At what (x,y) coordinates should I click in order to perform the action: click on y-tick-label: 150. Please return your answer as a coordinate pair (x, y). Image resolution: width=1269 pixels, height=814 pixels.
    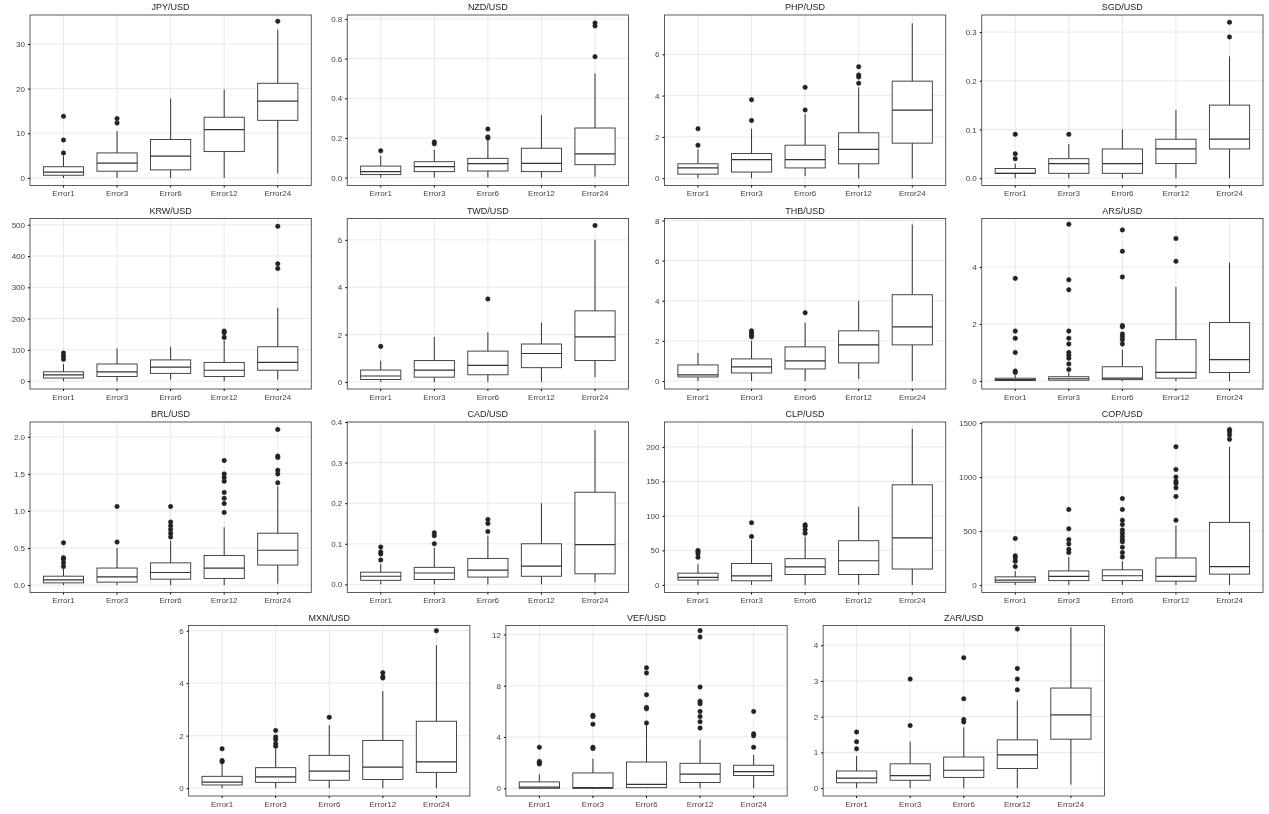
    Looking at the image, I should click on (653, 482).